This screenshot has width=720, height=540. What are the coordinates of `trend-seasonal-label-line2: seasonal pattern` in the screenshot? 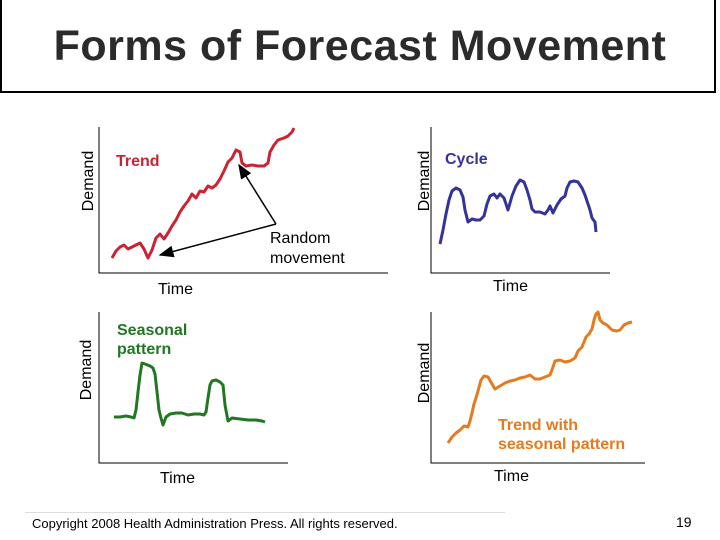 It's located at (562, 444).